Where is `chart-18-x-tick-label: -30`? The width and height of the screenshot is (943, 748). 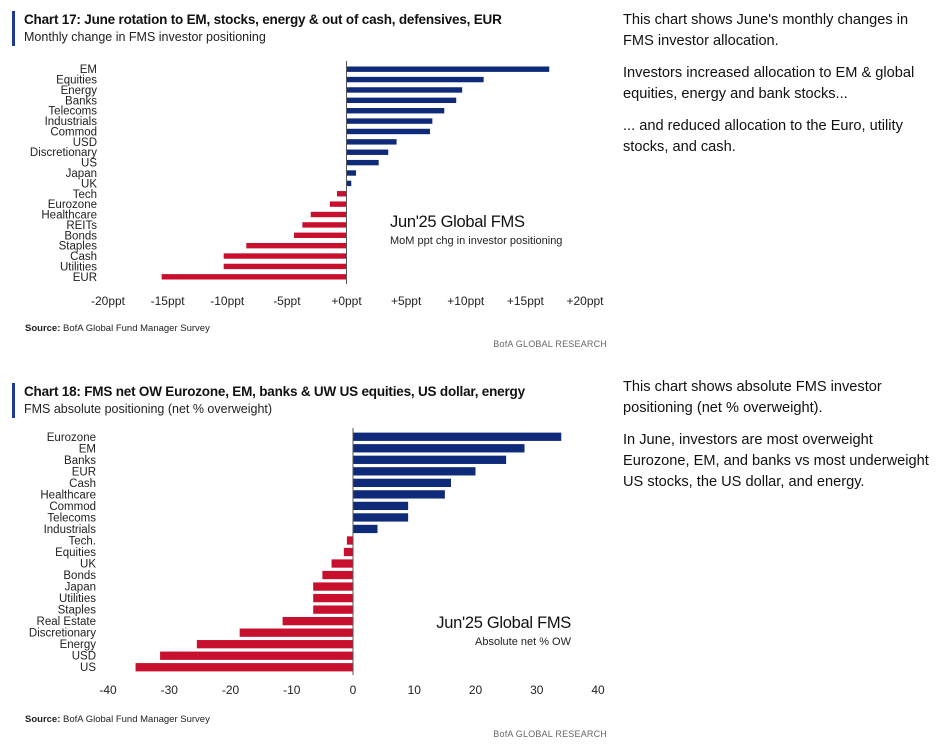 chart-18-x-tick-label: -30 is located at coordinates (170, 690).